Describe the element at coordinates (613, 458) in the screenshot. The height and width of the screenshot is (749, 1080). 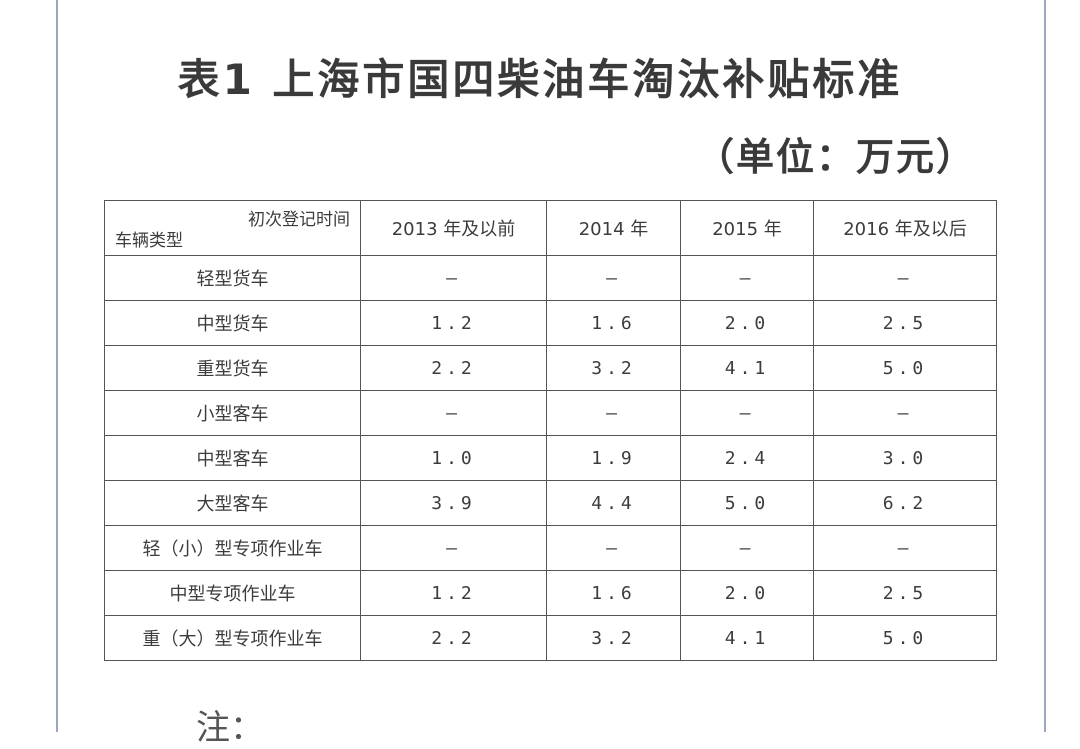
I see `subsidy-cell: 1.9` at that location.